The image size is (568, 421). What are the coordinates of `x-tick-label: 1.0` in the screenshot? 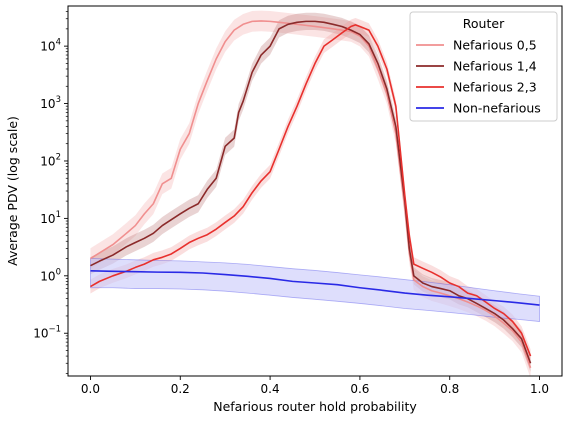 It's located at (539, 389).